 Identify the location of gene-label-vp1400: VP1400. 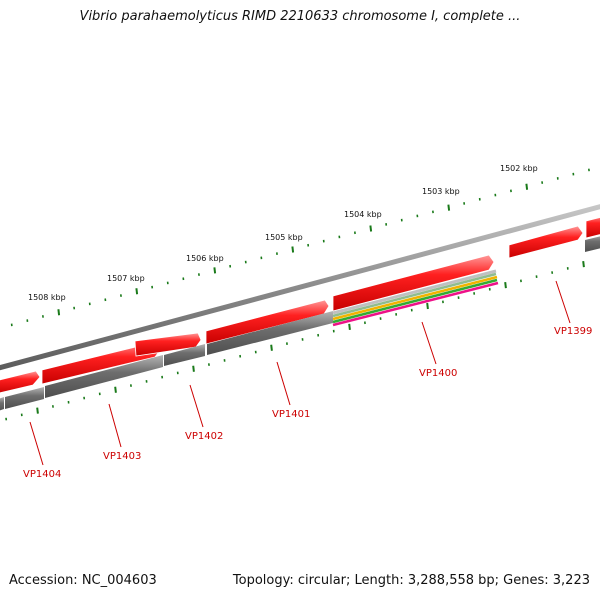
(438, 373).